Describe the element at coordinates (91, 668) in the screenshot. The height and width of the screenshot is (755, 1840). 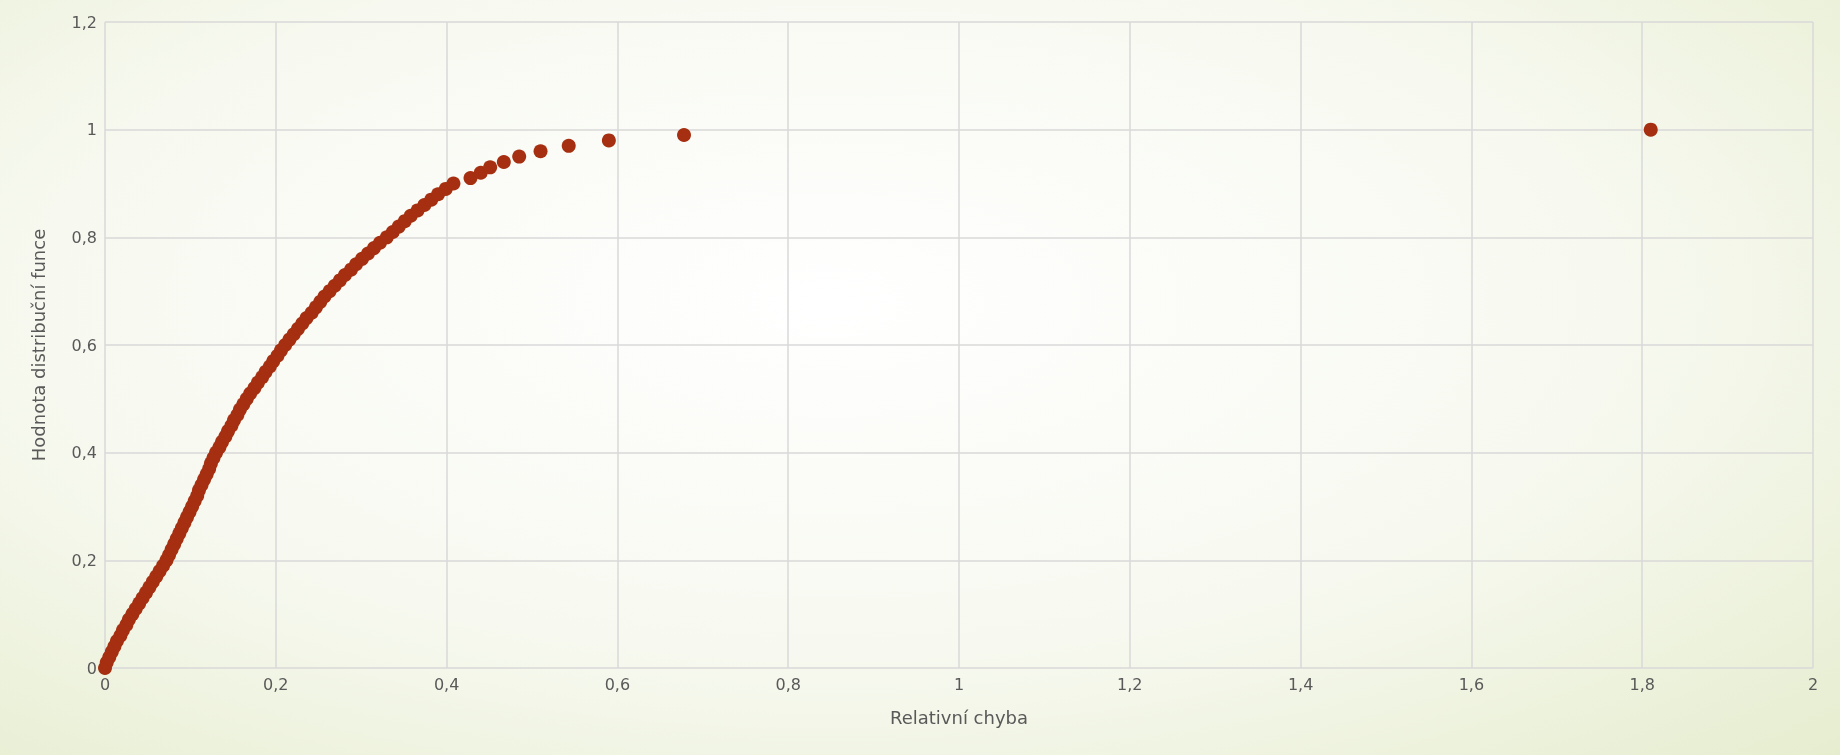
I see `y-tick-label: 0` at that location.